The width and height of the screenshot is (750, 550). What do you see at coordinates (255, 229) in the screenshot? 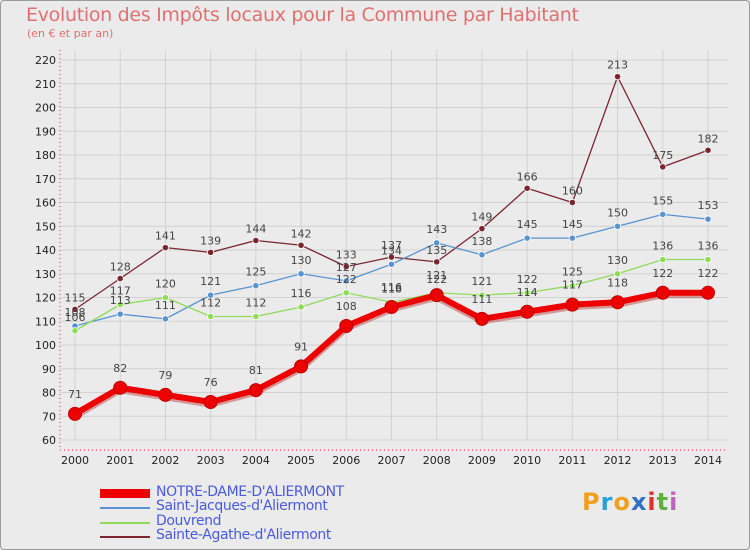
I see `data-label: 144` at bounding box center [255, 229].